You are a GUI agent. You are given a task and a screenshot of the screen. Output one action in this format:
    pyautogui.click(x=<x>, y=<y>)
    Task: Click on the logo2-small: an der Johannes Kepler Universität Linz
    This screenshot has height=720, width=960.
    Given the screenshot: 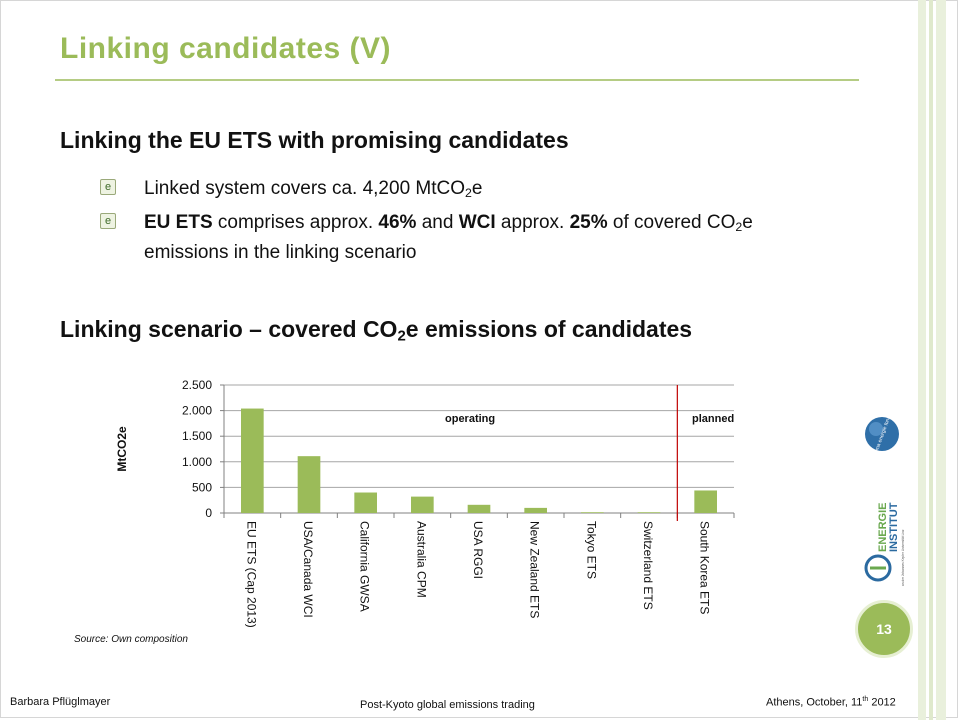 What is the action you would take?
    pyautogui.click(x=903, y=557)
    